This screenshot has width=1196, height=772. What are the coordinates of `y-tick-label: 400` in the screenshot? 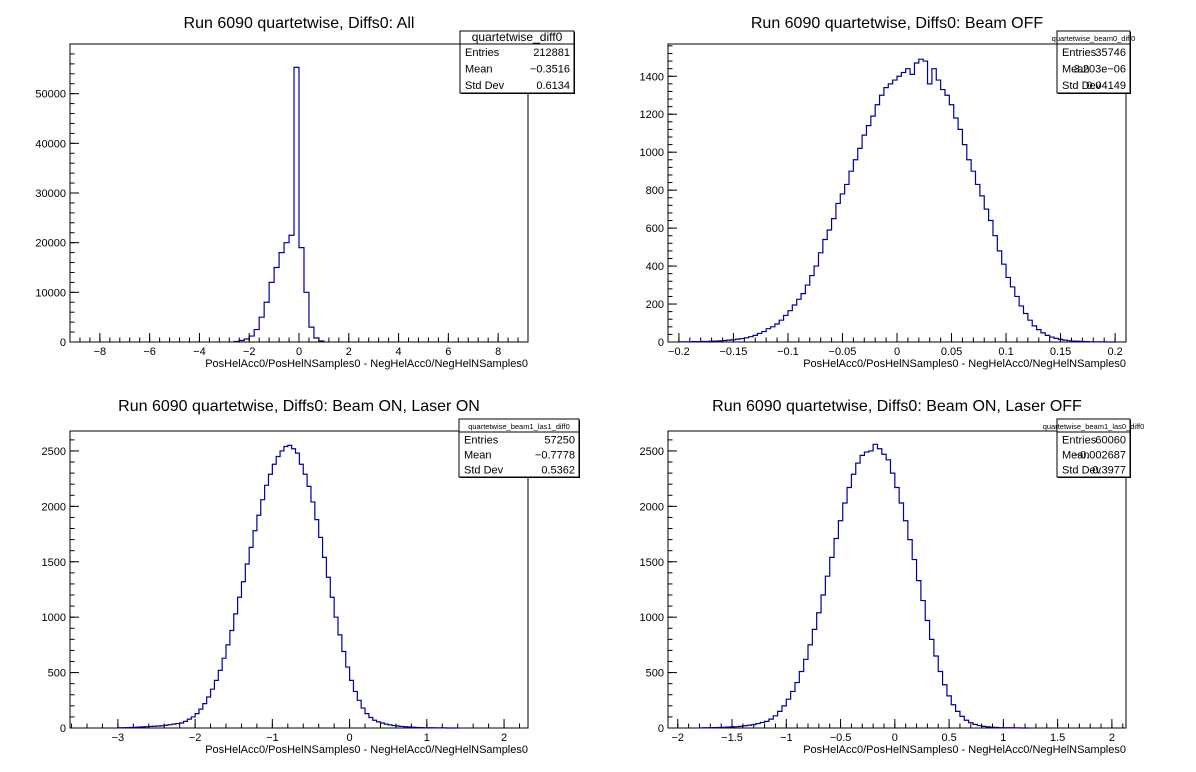 It's located at (655, 267).